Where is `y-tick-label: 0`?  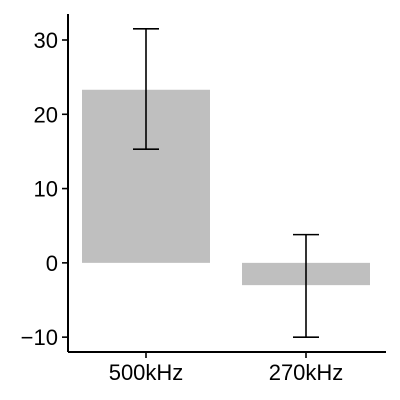
y-tick-label: 0 is located at coordinates (52, 263).